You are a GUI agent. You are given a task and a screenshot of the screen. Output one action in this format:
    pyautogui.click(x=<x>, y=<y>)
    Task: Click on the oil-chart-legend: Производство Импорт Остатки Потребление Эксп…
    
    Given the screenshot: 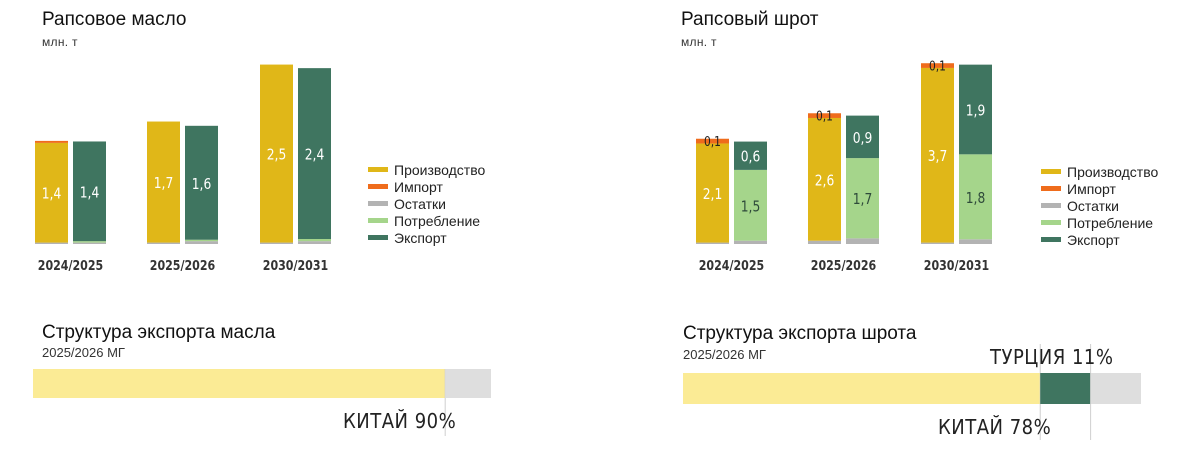 What is the action you would take?
    pyautogui.click(x=426, y=203)
    